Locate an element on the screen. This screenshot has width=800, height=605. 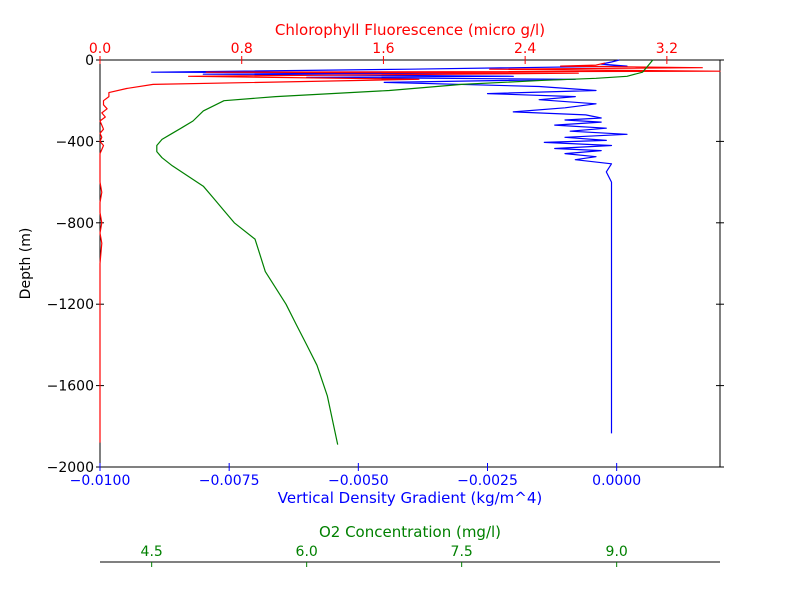
y-tick-label: −1600 is located at coordinates (70, 387).